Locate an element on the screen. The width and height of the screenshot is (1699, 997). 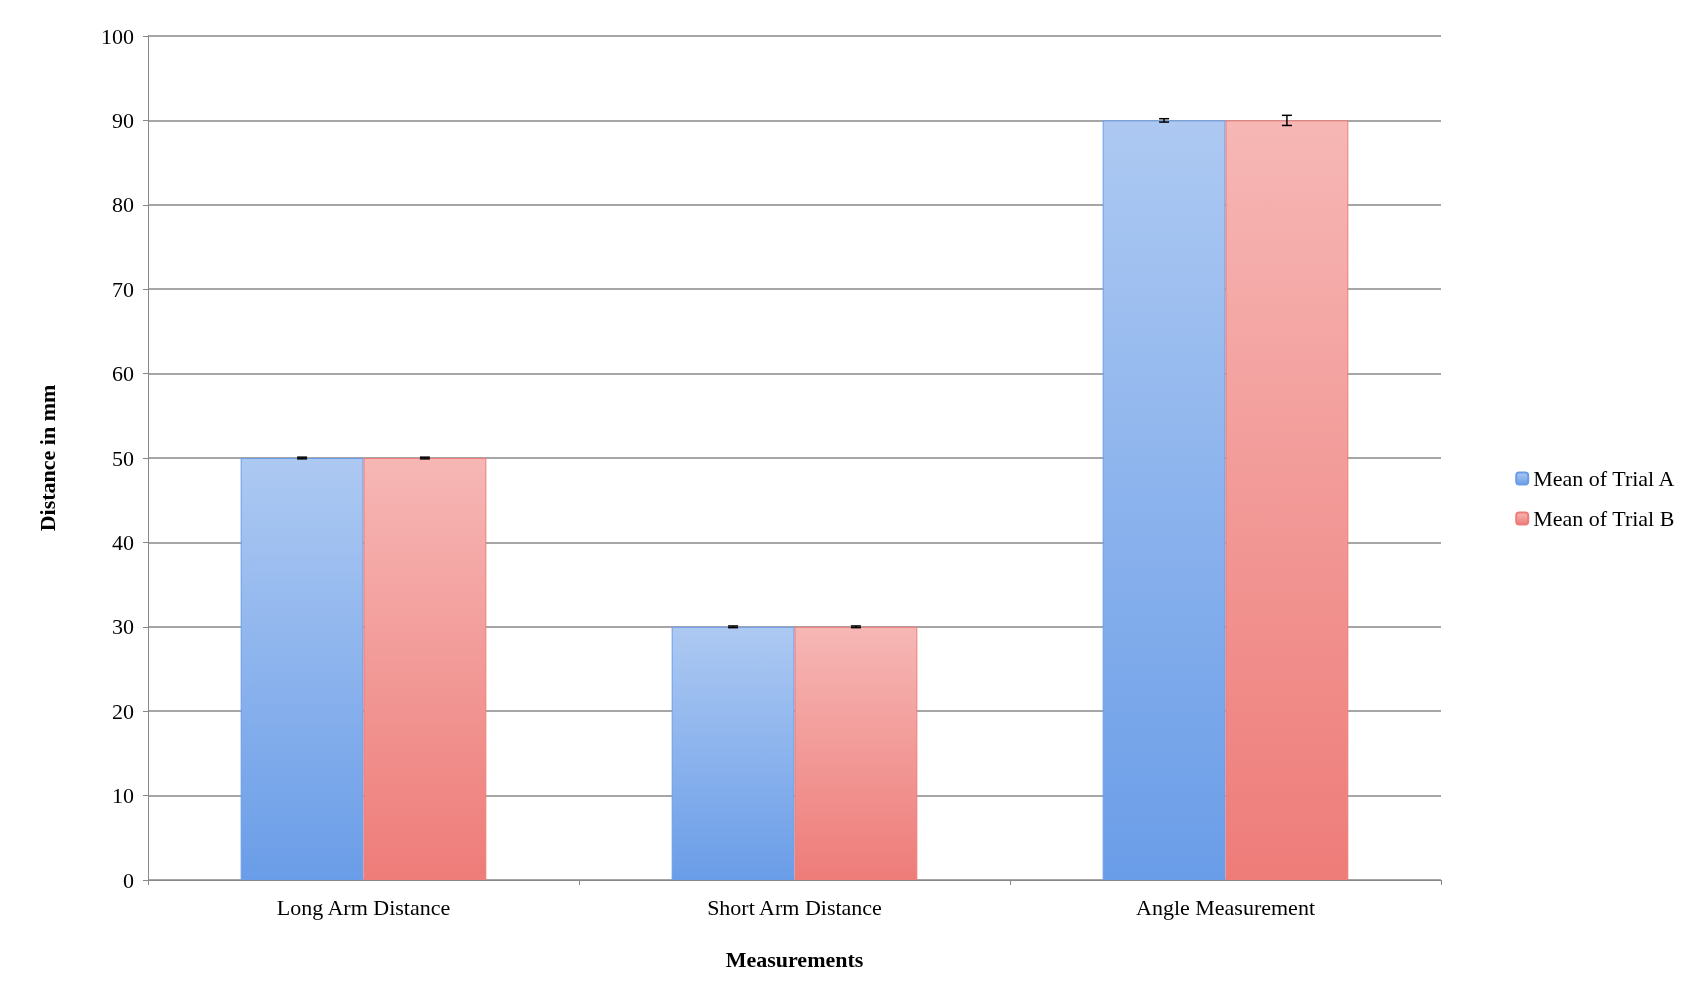
y-tick-label: 70 is located at coordinates (123, 289).